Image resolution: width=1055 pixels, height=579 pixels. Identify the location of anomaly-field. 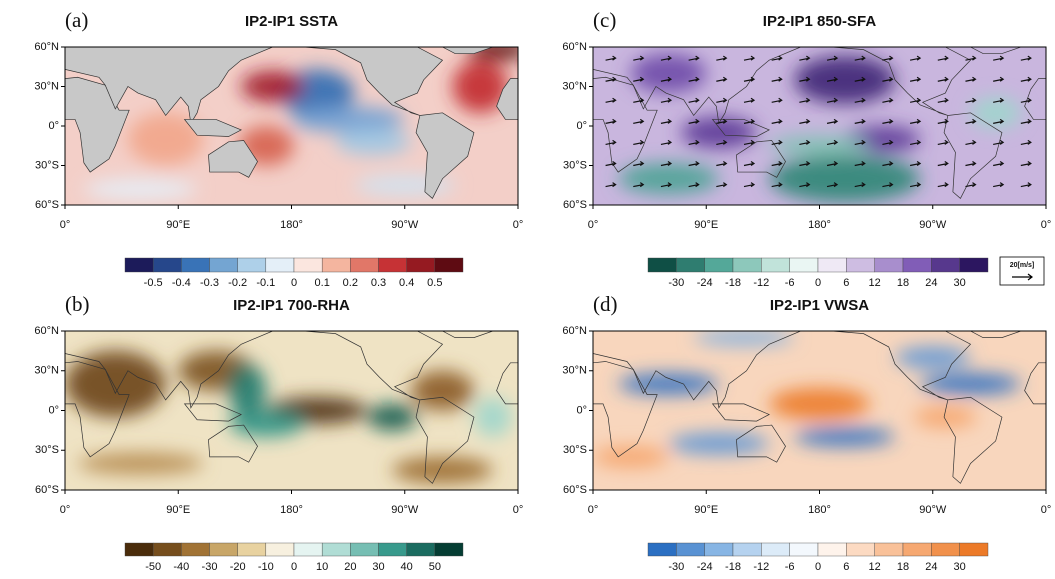
(300, 123).